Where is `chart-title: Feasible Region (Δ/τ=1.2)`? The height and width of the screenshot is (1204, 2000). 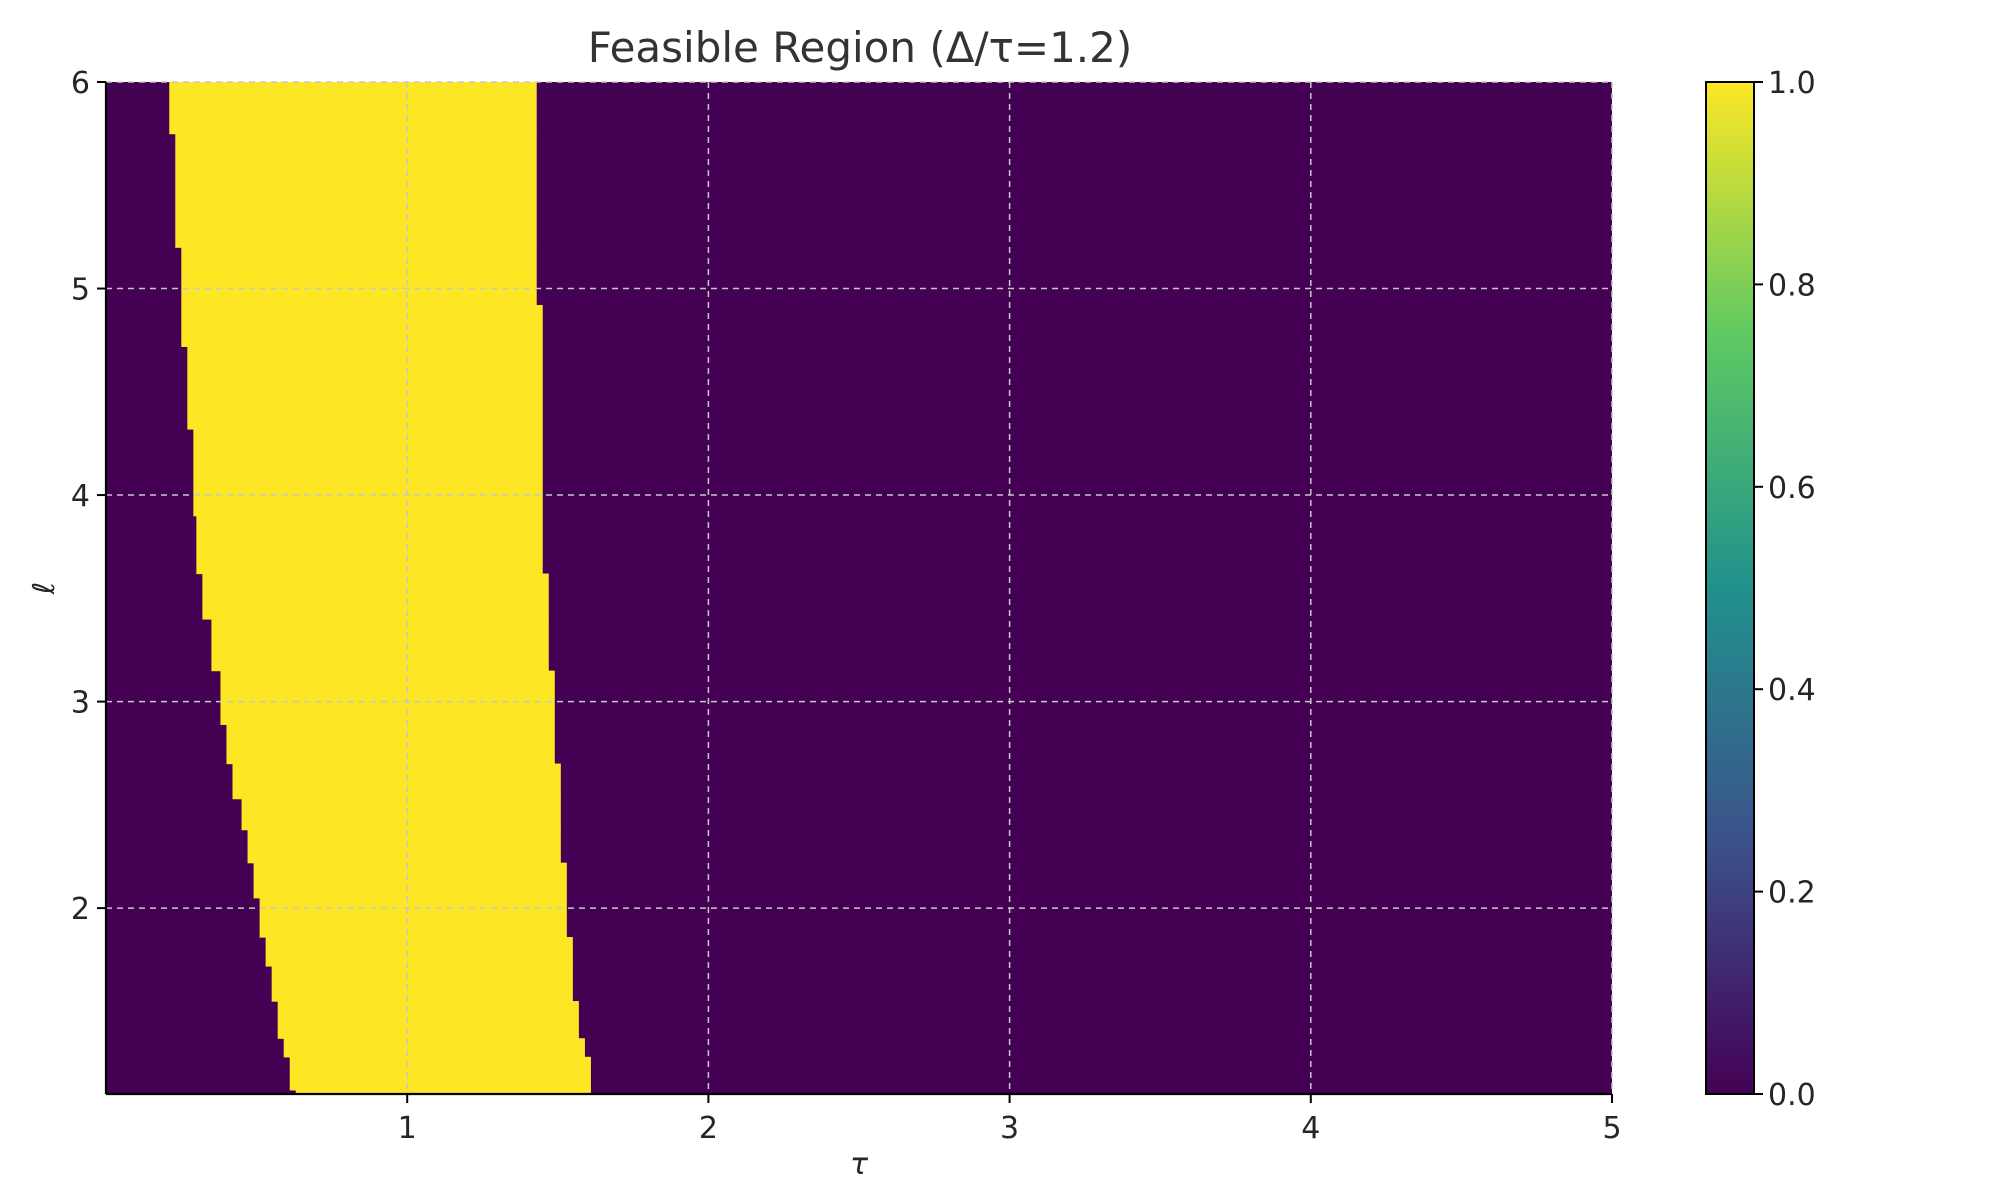
chart-title: Feasible Region (Δ/τ=1.2) is located at coordinates (860, 47).